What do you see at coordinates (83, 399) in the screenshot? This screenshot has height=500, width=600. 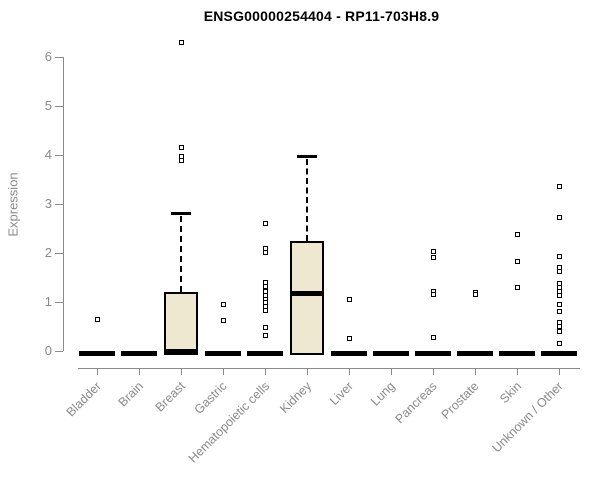 I see `x-category-label: Bladder` at bounding box center [83, 399].